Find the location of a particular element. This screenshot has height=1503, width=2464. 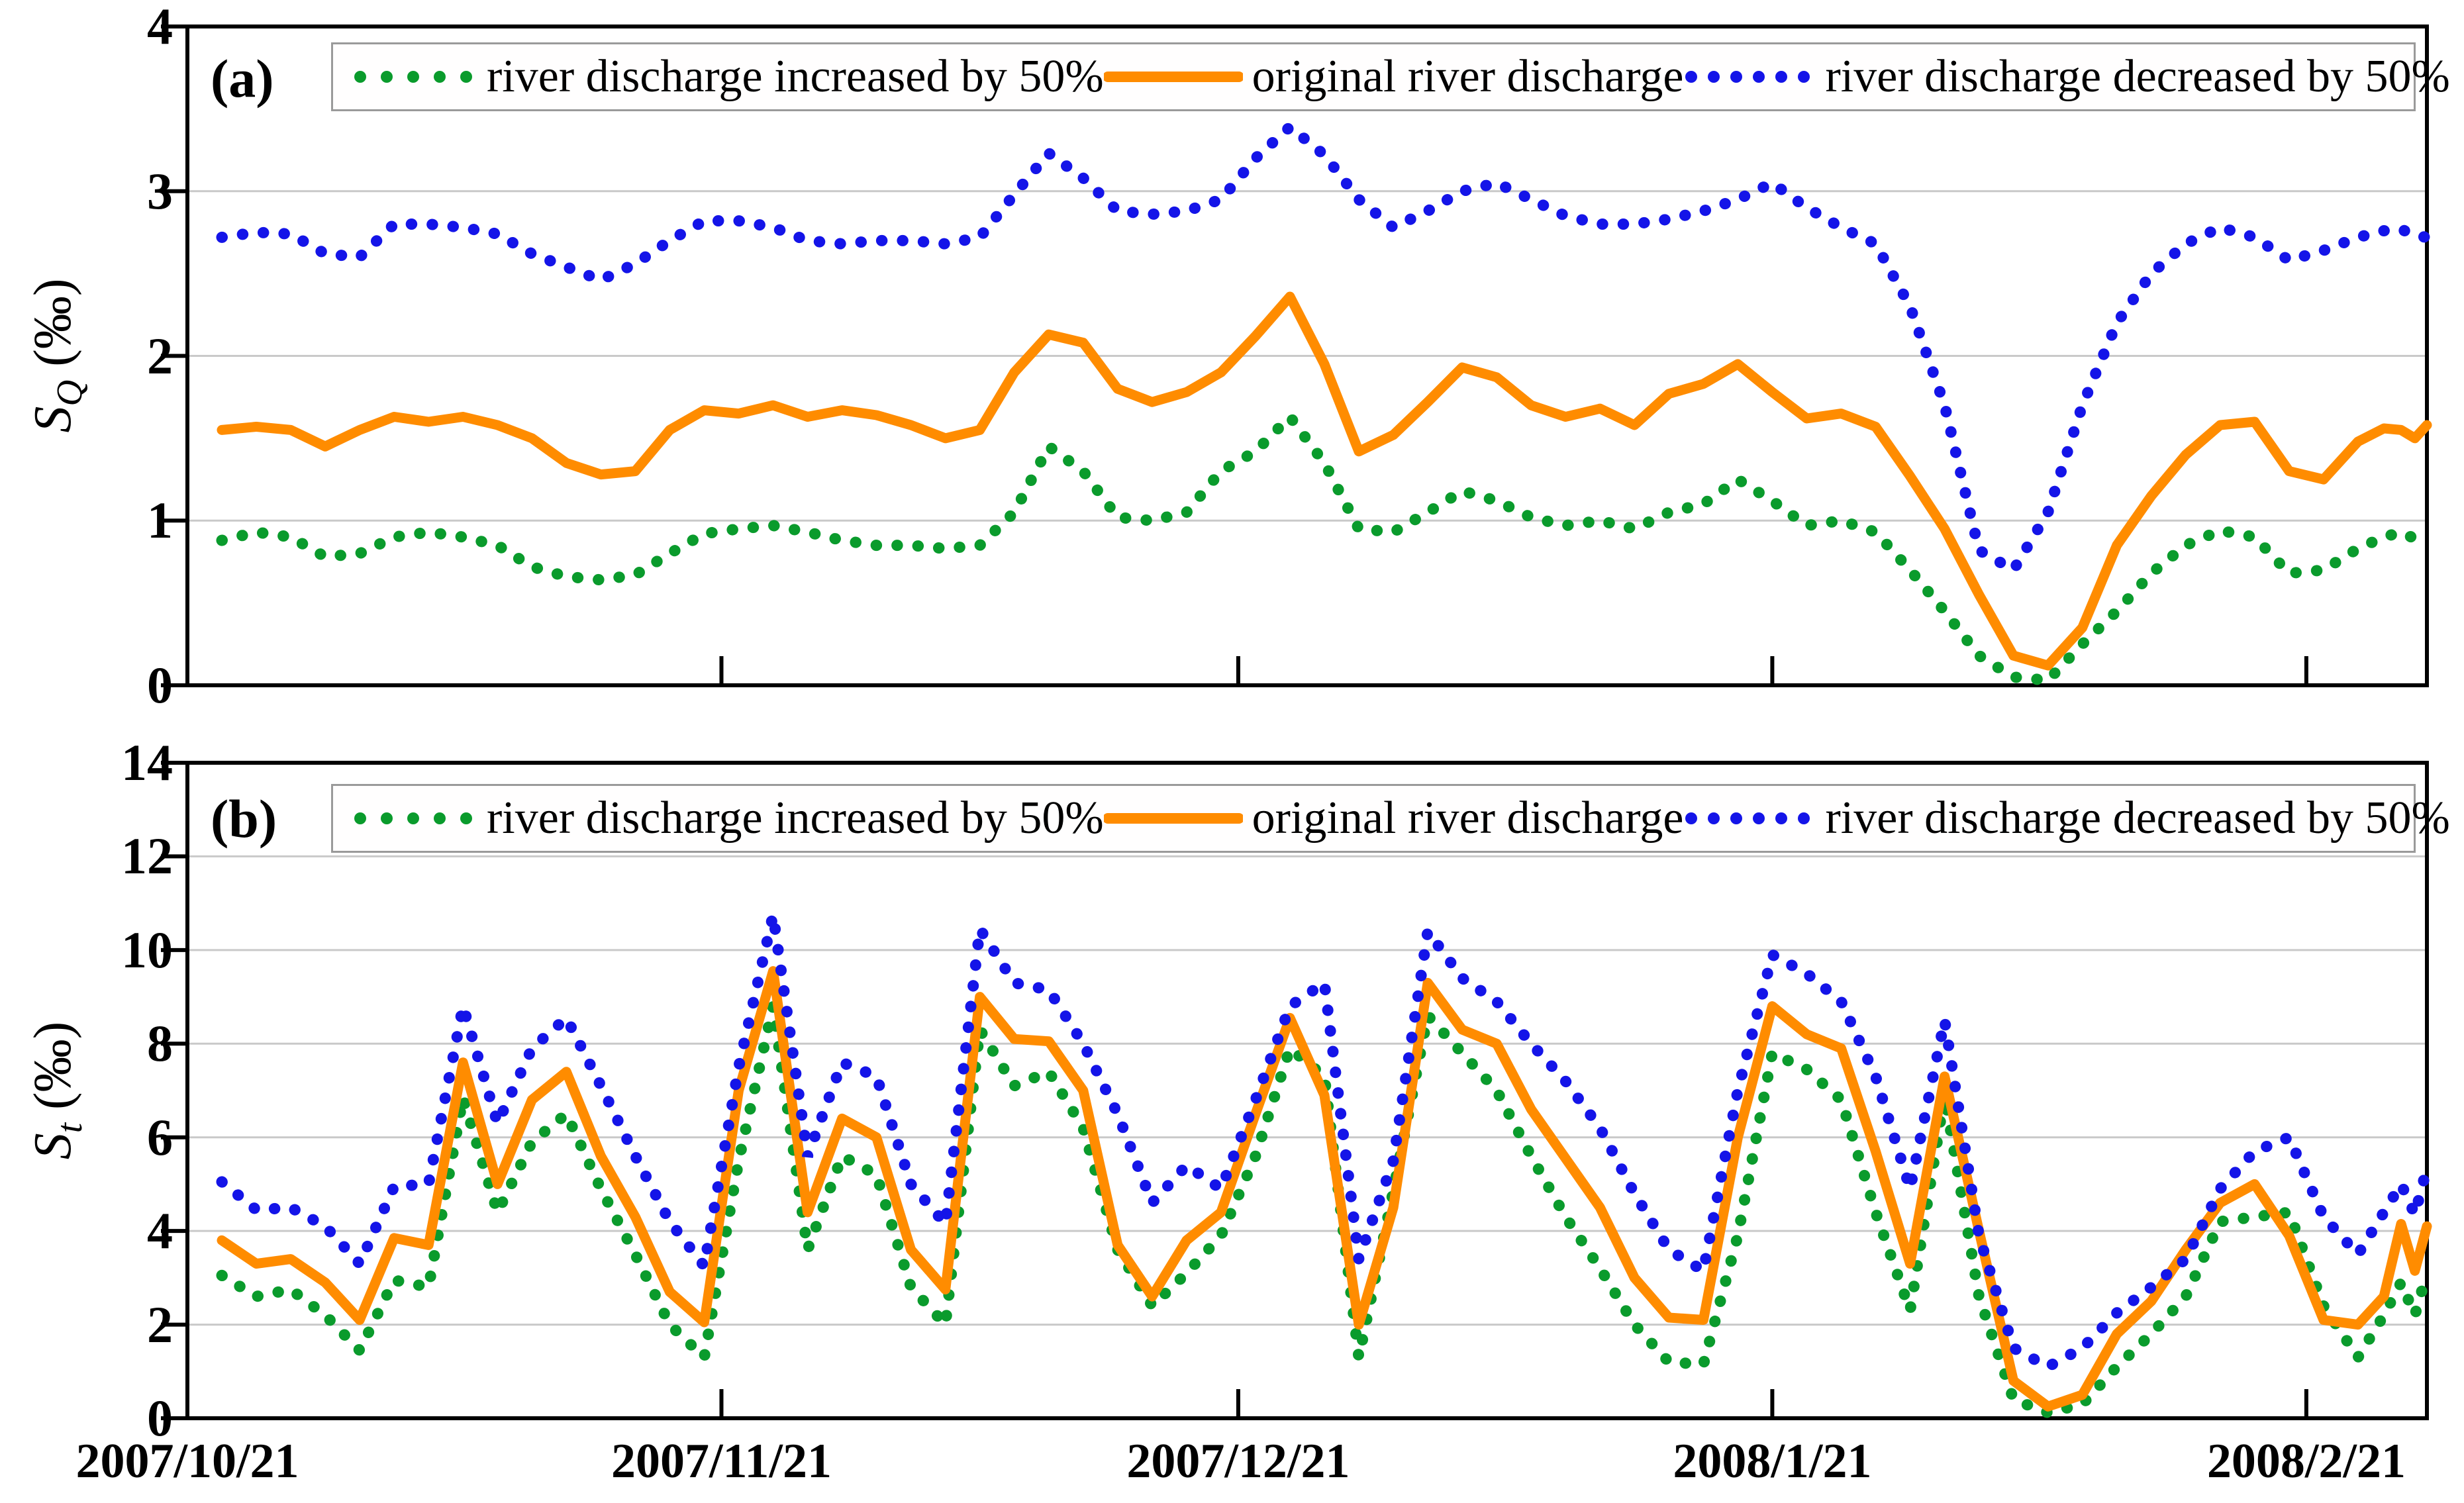

y-title-b-unit: (‰) is located at coordinates (53, 1072).